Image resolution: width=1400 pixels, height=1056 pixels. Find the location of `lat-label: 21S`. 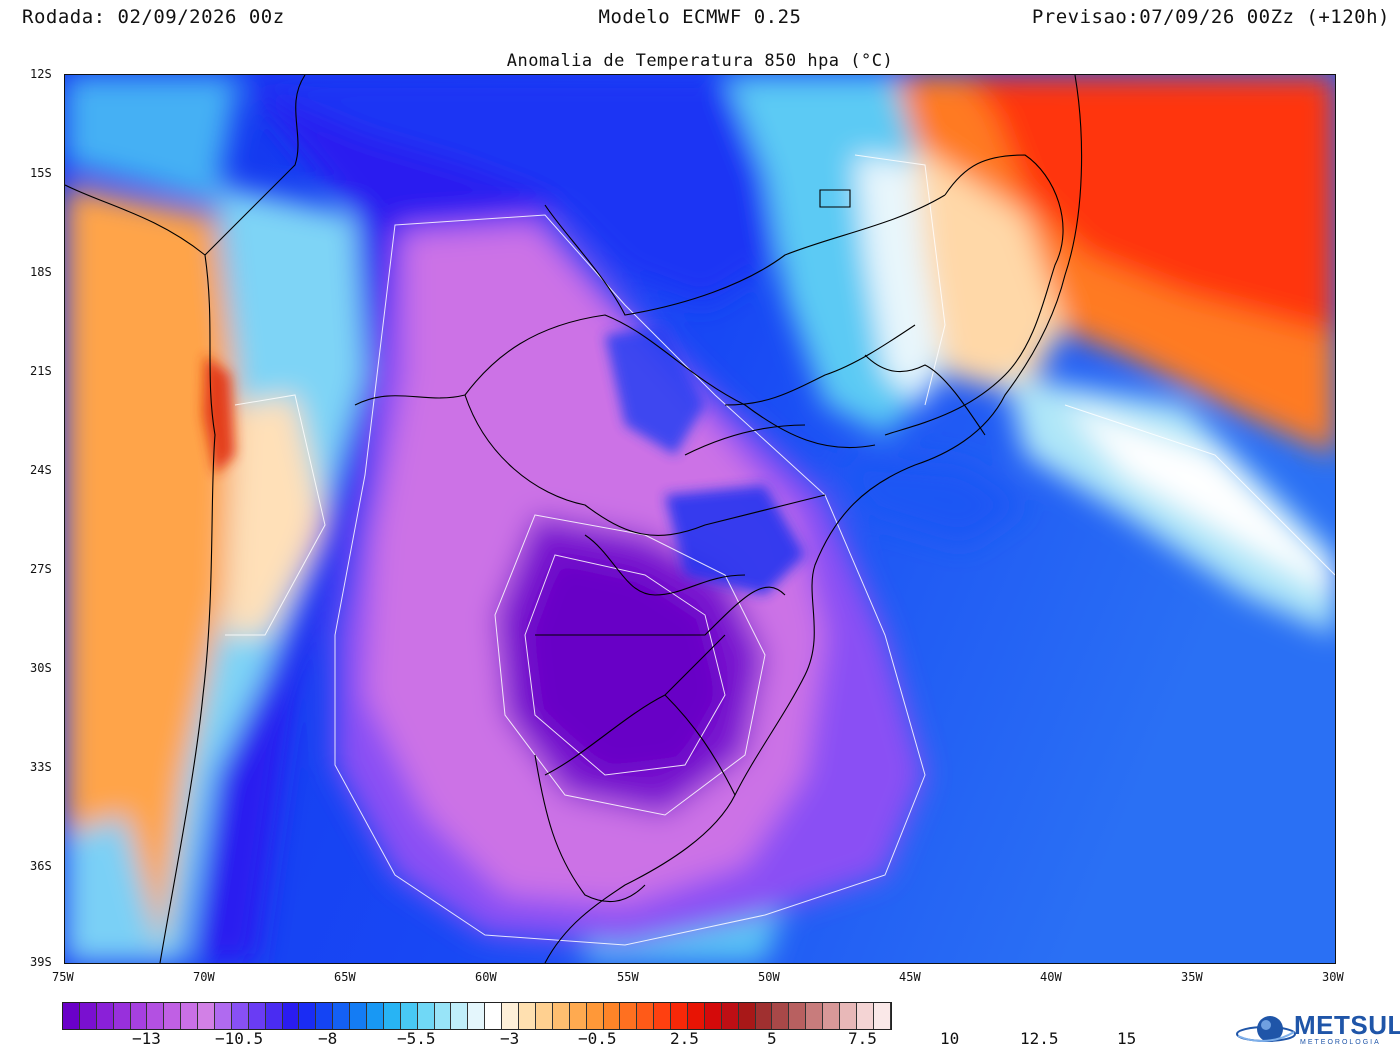

lat-label: 21S is located at coordinates (41, 371).